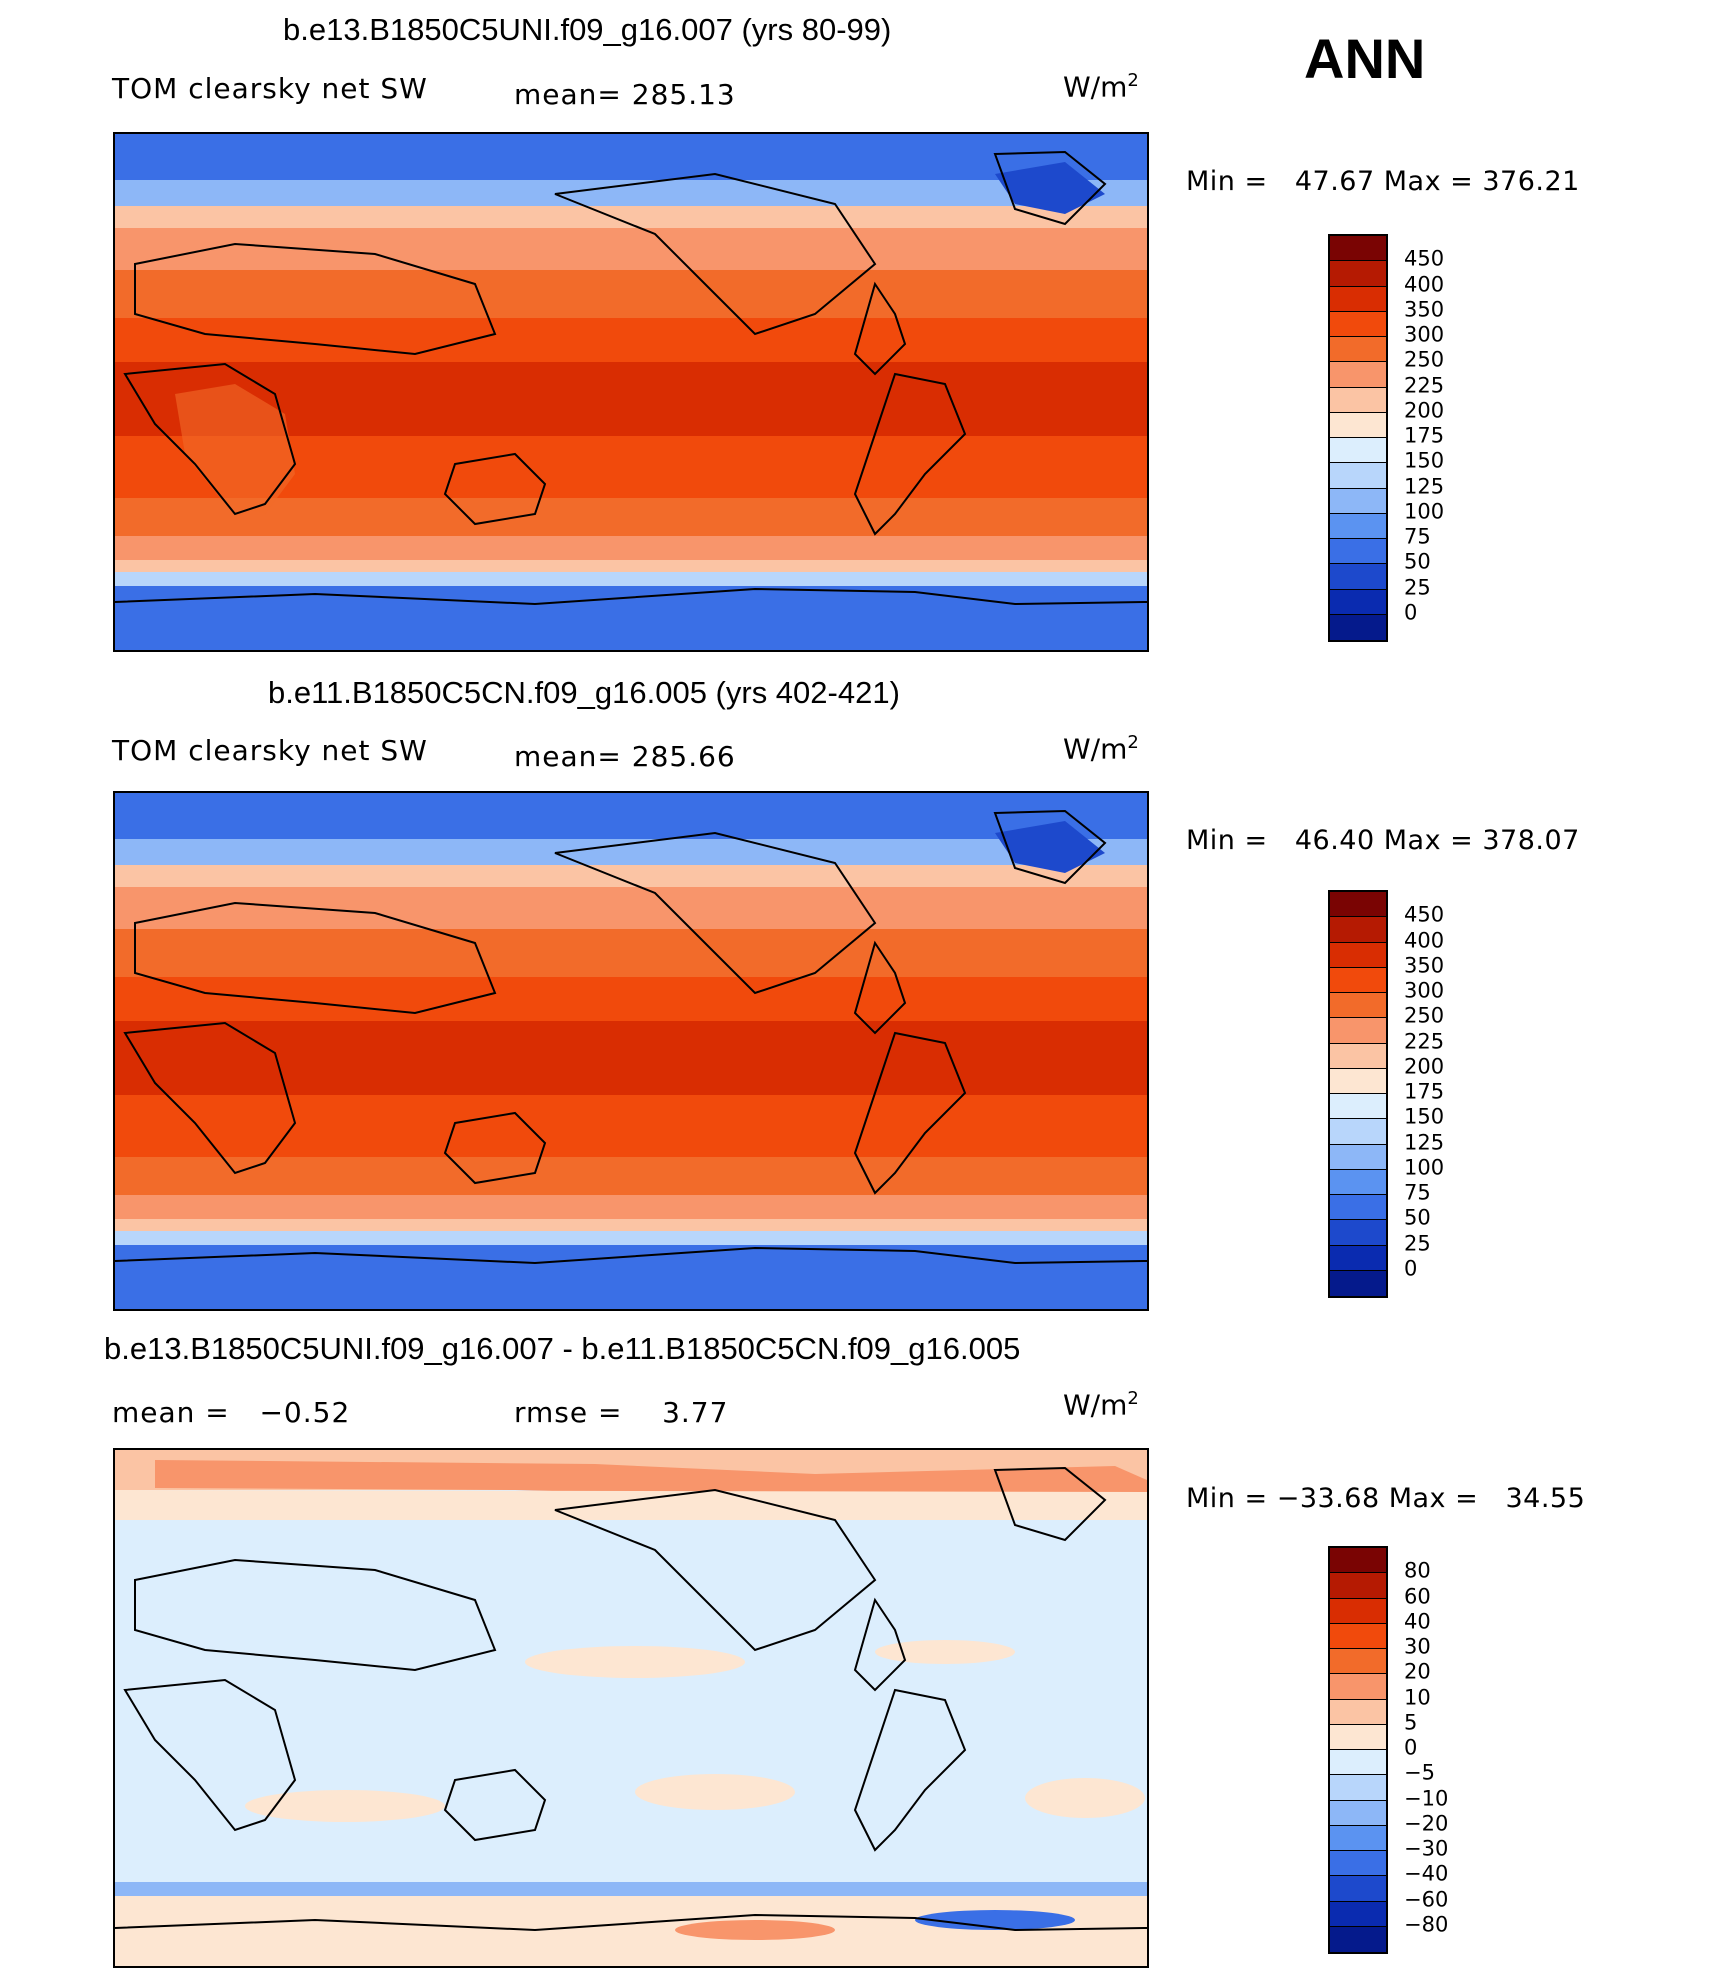  What do you see at coordinates (1417, 1671) in the screenshot?
I see `colorbar-tick-label: 20` at bounding box center [1417, 1671].